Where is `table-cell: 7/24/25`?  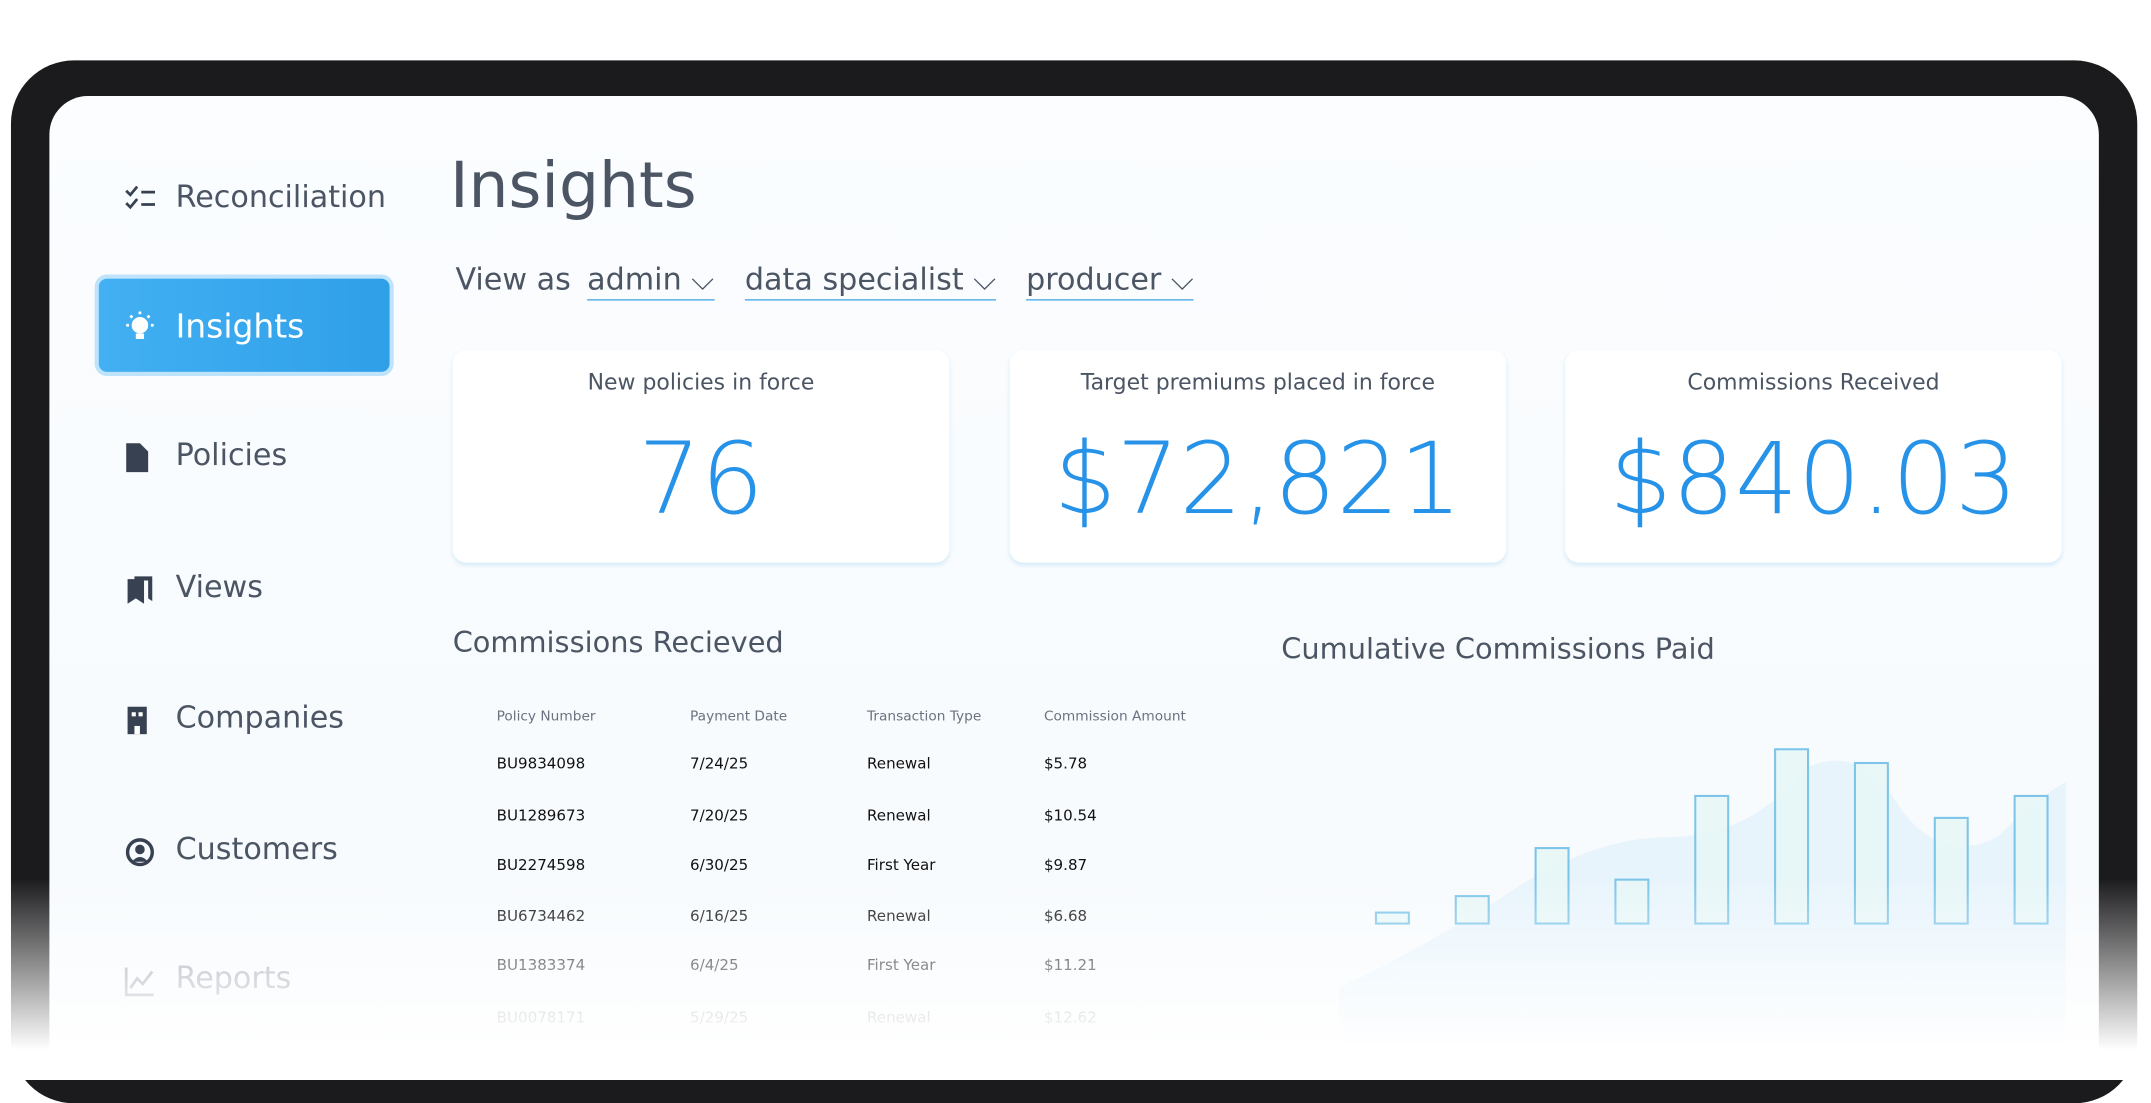
table-cell: 7/24/25 is located at coordinates (719, 763).